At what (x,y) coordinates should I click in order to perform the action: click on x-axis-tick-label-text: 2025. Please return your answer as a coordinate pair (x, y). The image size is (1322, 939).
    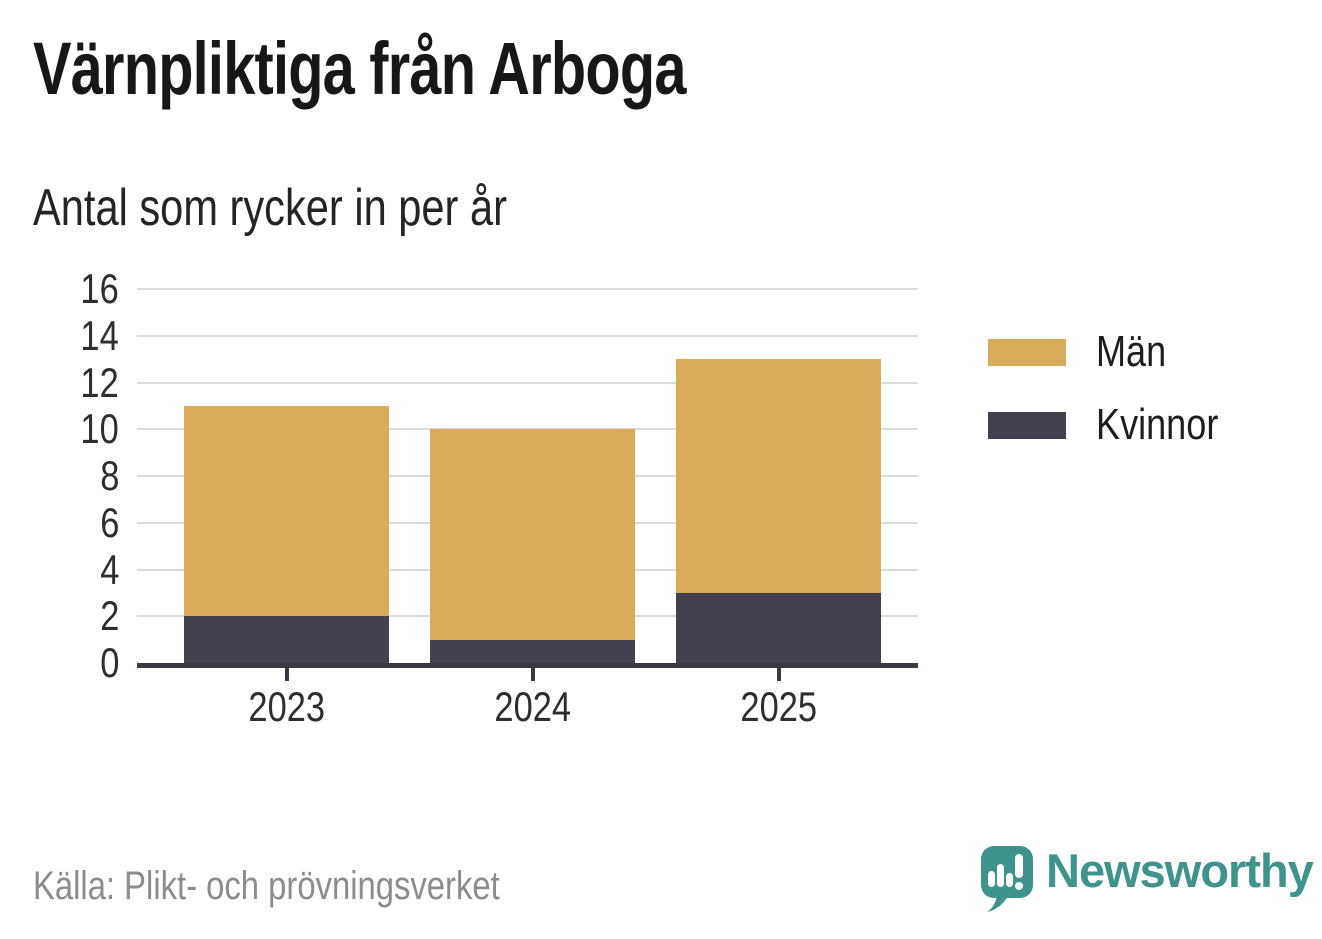
    Looking at the image, I should click on (778, 706).